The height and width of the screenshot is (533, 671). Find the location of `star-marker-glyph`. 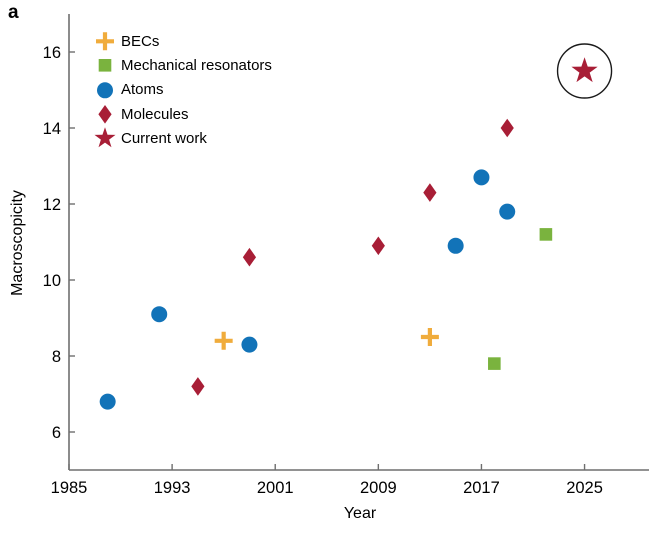

star-marker-glyph is located at coordinates (105, 137).